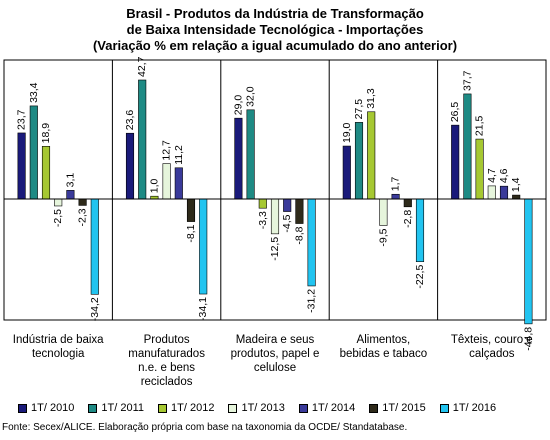  Describe the element at coordinates (193, 408) in the screenshot. I see `legend-label: 1T/ 2012` at that location.